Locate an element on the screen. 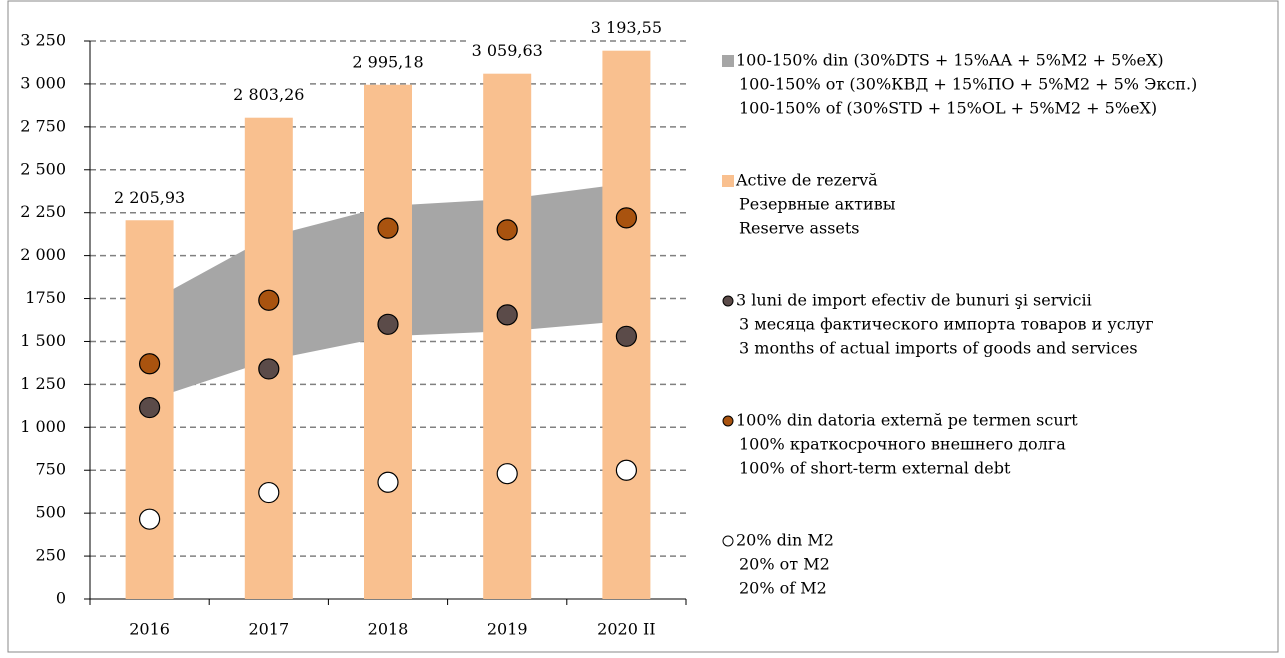 The width and height of the screenshot is (1285, 658). y-tick-label: 1 250 is located at coordinates (43, 383).